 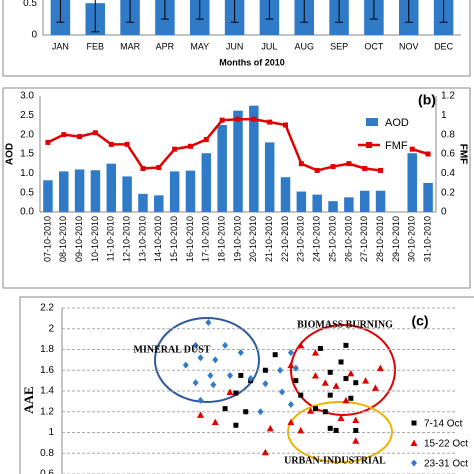 What do you see at coordinates (397, 123) in the screenshot?
I see `legend-label: AOD` at bounding box center [397, 123].